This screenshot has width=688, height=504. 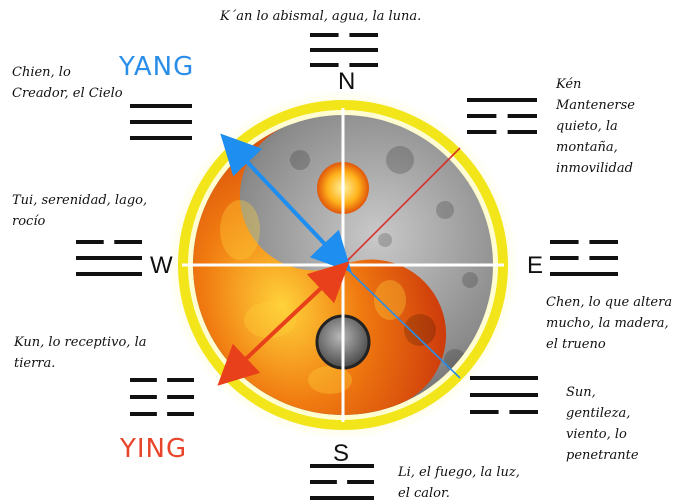 What do you see at coordinates (161, 265) in the screenshot?
I see `west-label: W` at bounding box center [161, 265].